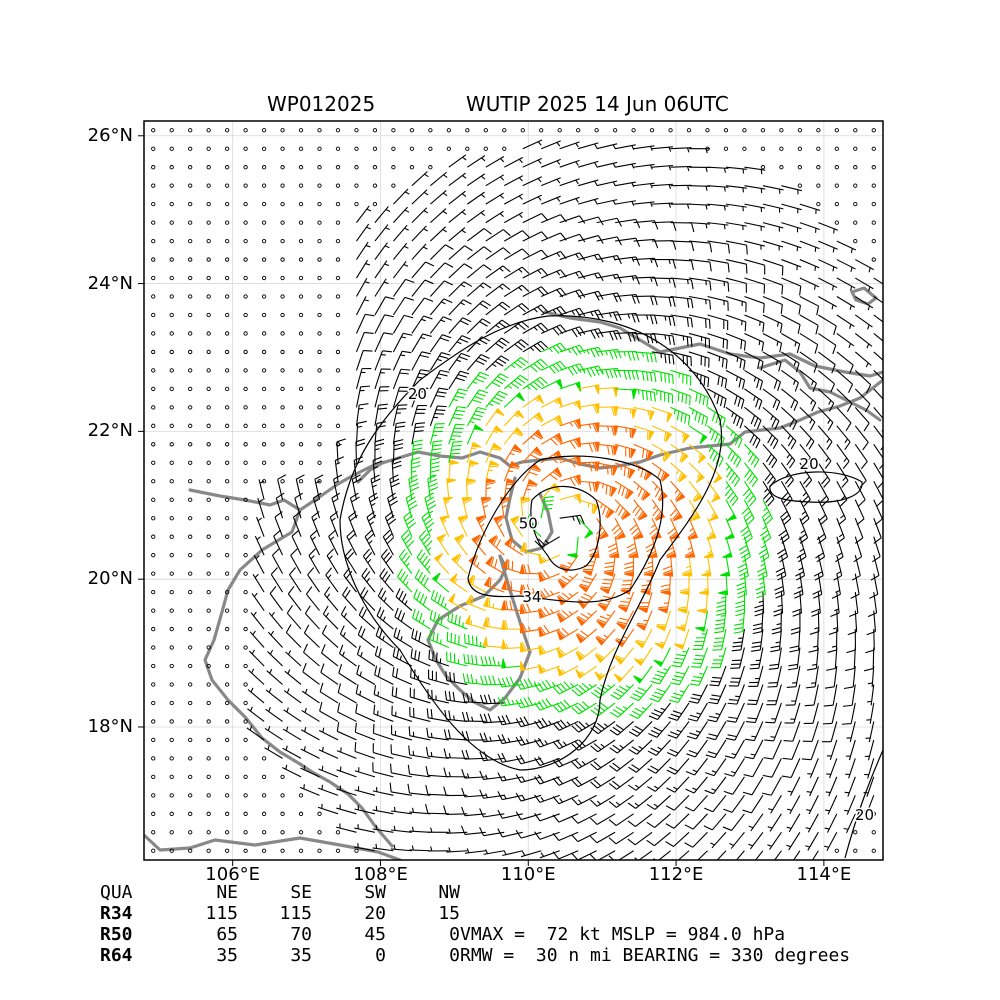 This screenshot has height=1000, width=1000. What do you see at coordinates (528, 523) in the screenshot?
I see `contour-label: 50` at bounding box center [528, 523].